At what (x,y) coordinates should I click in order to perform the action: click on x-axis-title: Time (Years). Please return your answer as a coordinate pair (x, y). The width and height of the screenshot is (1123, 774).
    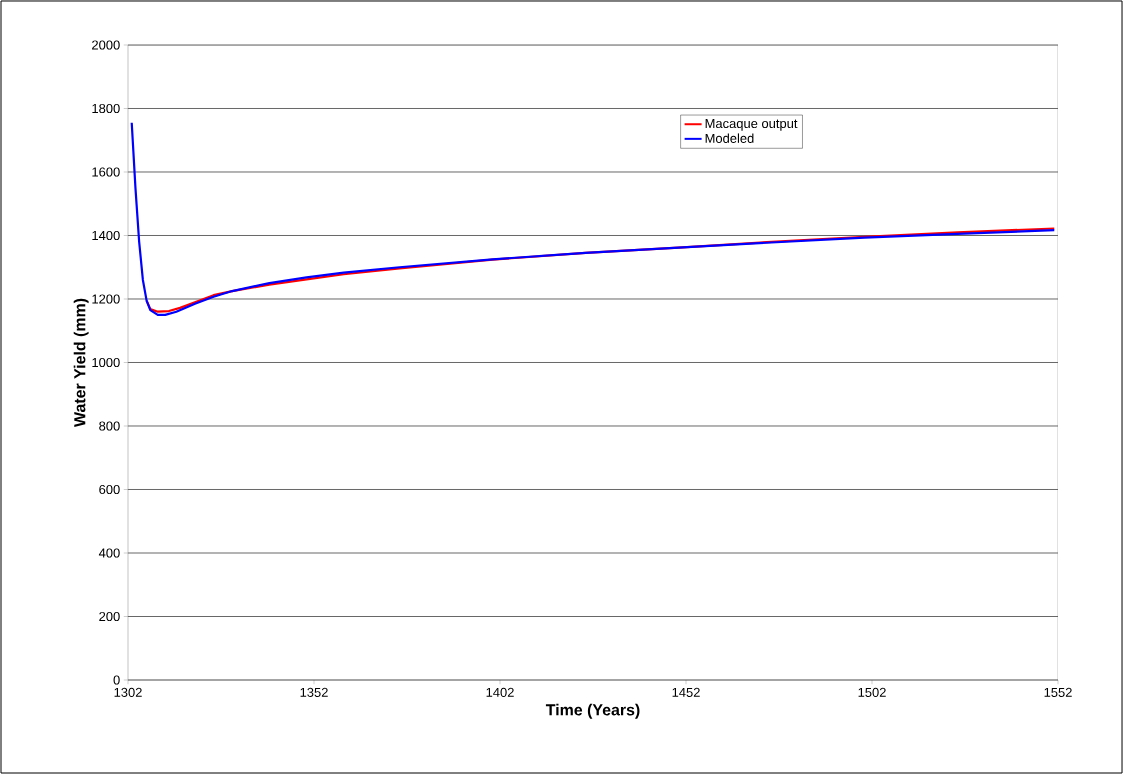
    Looking at the image, I should click on (592, 711).